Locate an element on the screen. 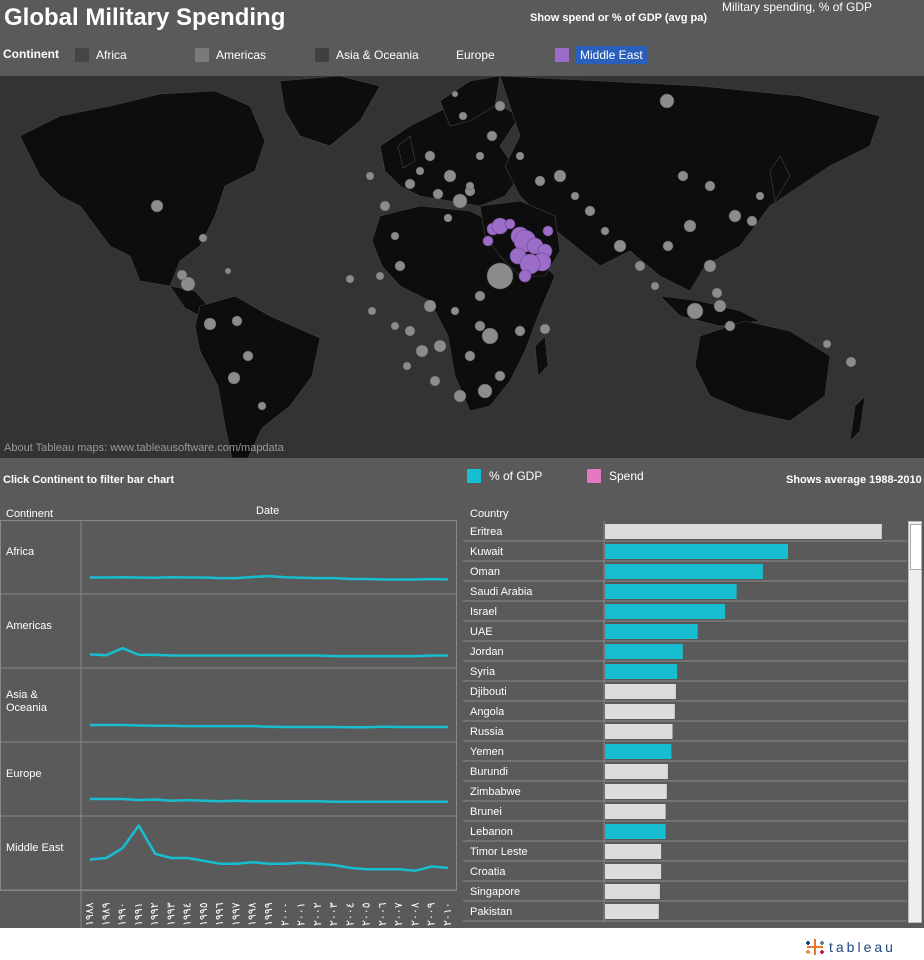  country-label: Singapore is located at coordinates (495, 892).